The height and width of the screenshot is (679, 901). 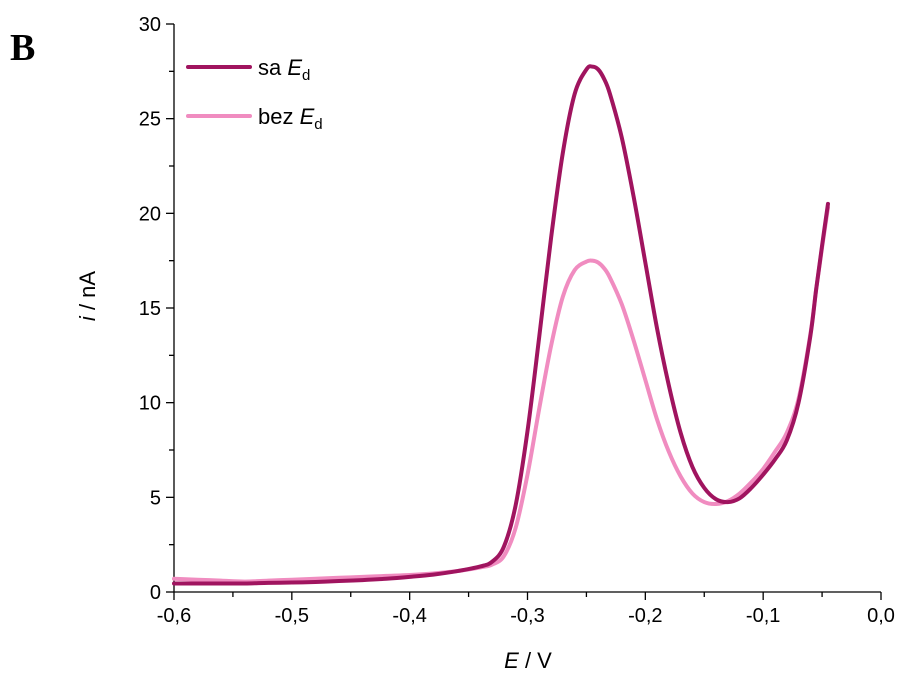 What do you see at coordinates (22, 48) in the screenshot?
I see `panel-label: B` at bounding box center [22, 48].